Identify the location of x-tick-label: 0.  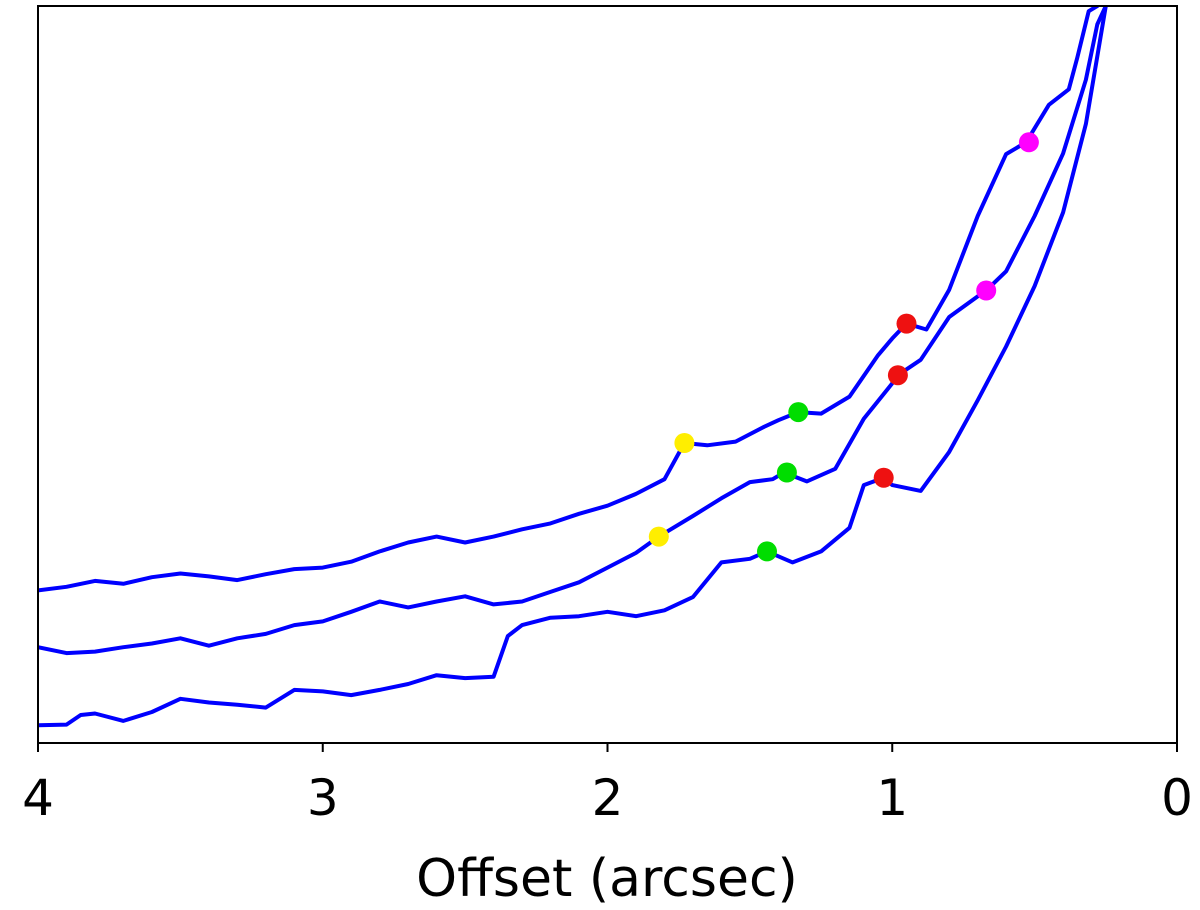
(1177, 798).